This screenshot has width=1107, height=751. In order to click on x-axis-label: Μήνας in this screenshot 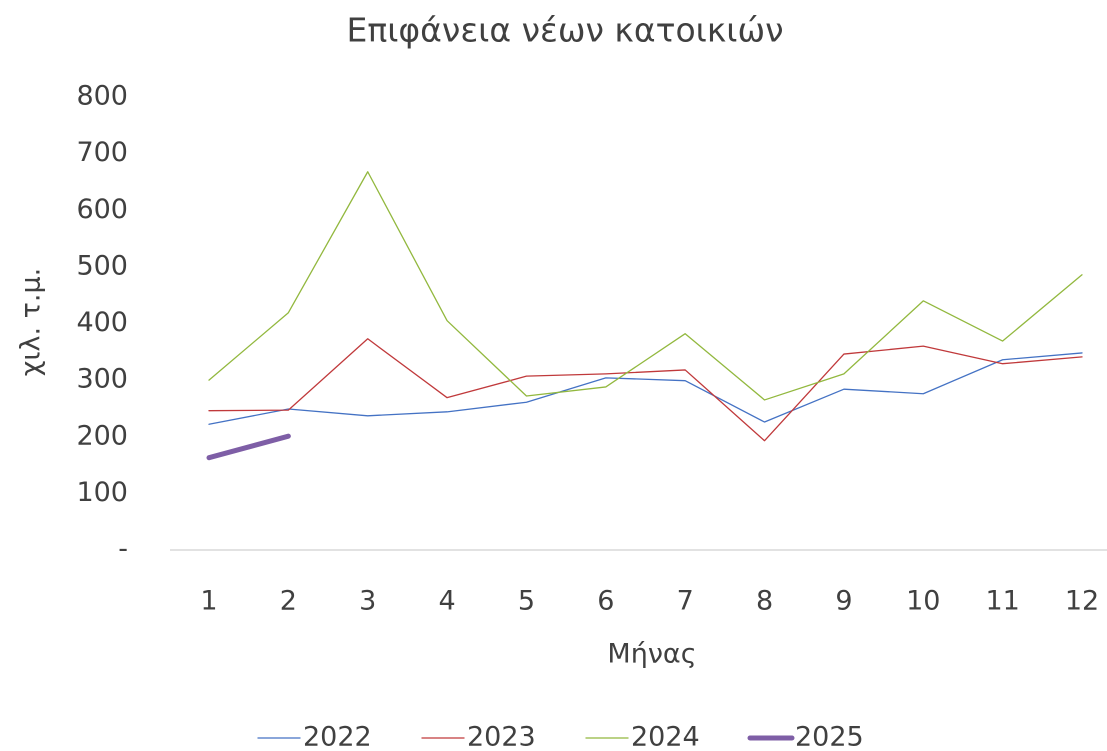, I will do `click(651, 654)`.